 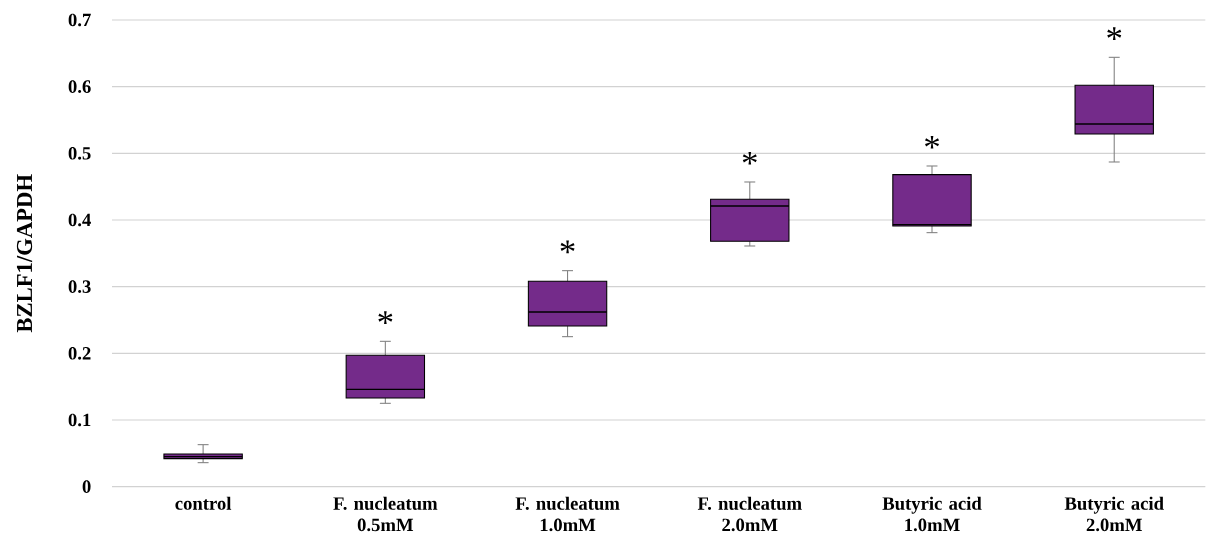 What do you see at coordinates (932, 514) in the screenshot?
I see `x-tick-label: Butyric acid 1.0mM` at bounding box center [932, 514].